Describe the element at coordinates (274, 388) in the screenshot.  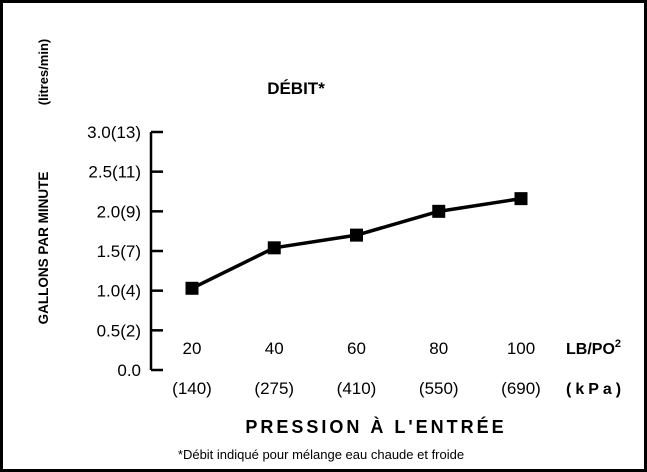
I see `x-tick-label-secondary: (275)` at that location.